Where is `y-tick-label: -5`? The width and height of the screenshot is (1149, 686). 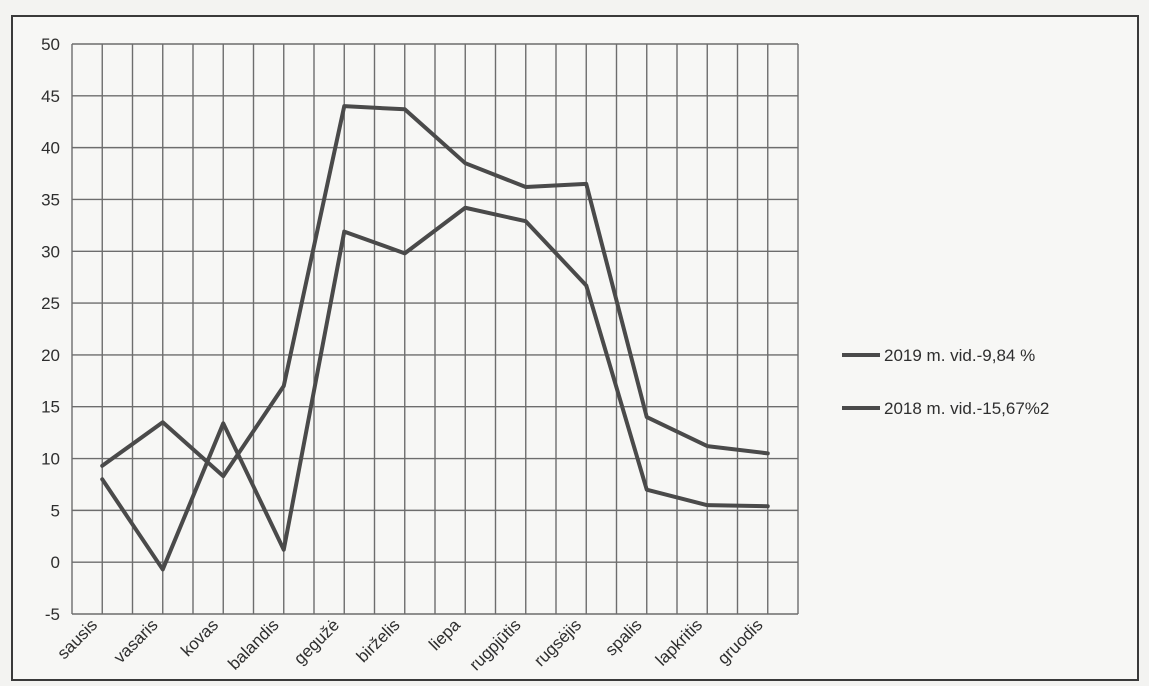
y-tick-label: -5 is located at coordinates (52, 614).